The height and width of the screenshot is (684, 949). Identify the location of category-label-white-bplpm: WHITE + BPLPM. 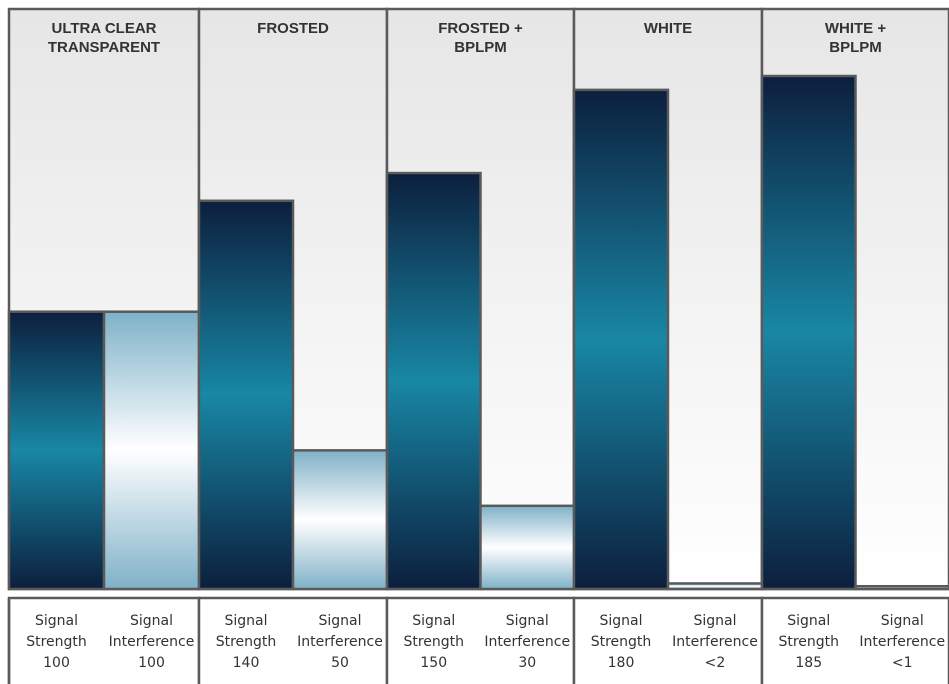
(855, 38).